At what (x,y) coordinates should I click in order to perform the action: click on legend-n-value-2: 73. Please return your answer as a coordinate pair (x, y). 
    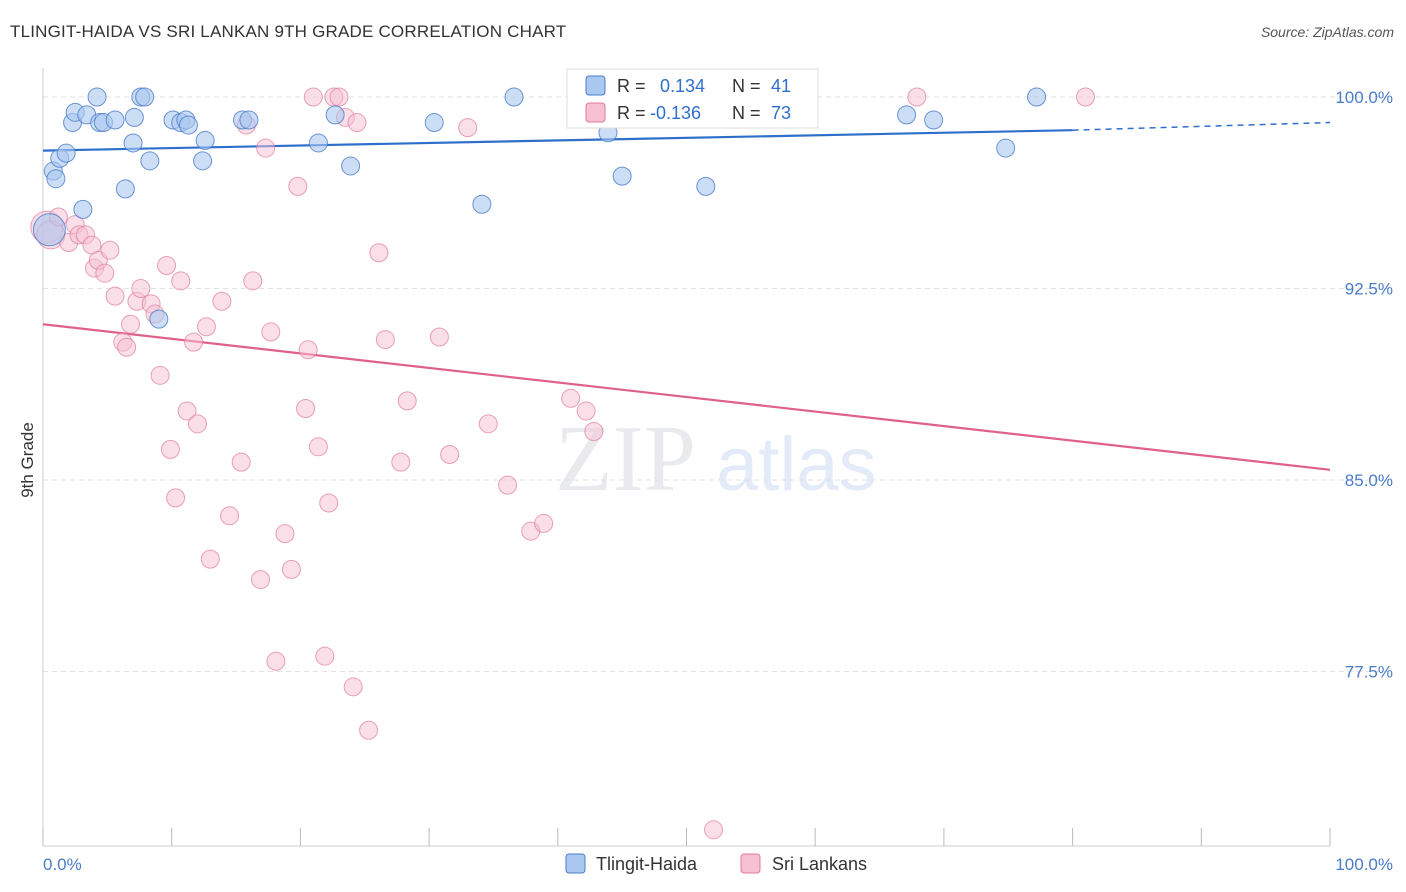
    Looking at the image, I should click on (781, 113).